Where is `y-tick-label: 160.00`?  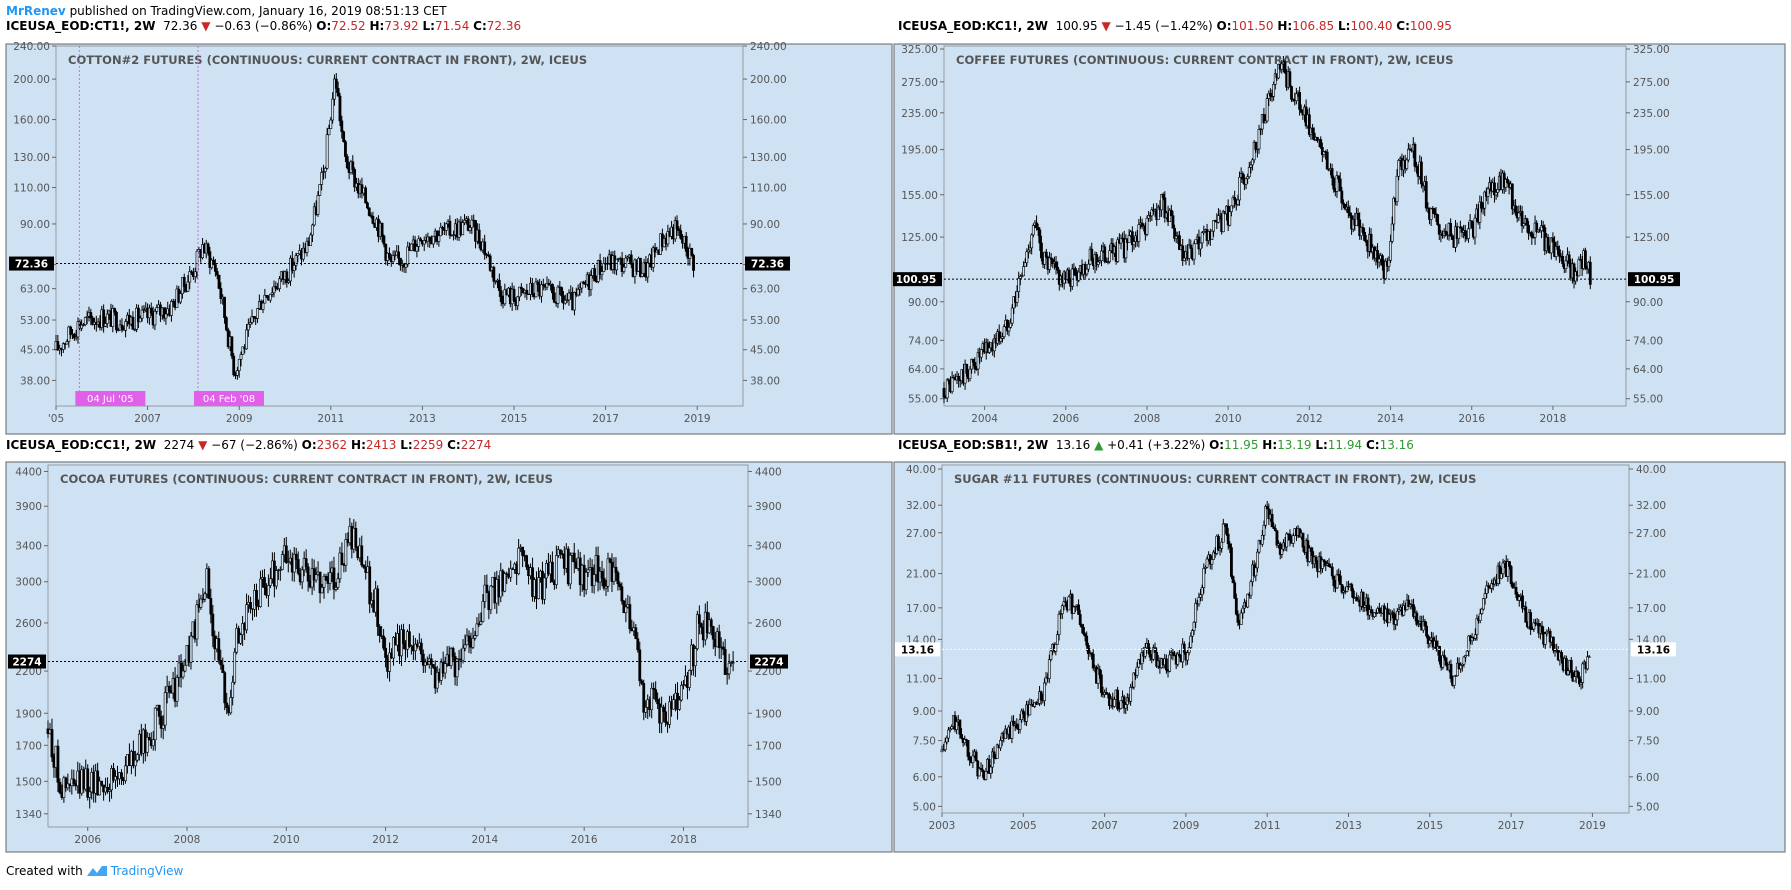
y-tick-label: 160.00 is located at coordinates (768, 121).